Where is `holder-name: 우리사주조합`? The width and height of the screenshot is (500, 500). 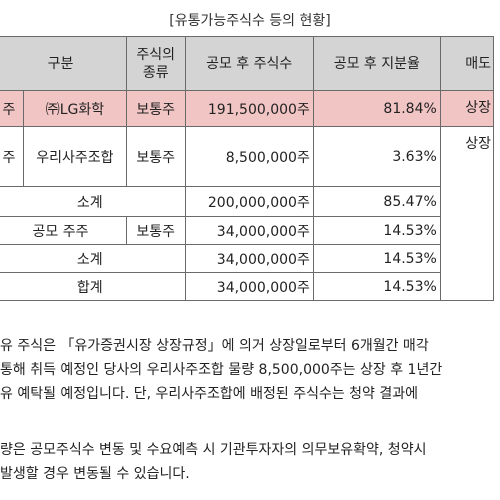 holder-name: 우리사주조합 is located at coordinates (74, 156).